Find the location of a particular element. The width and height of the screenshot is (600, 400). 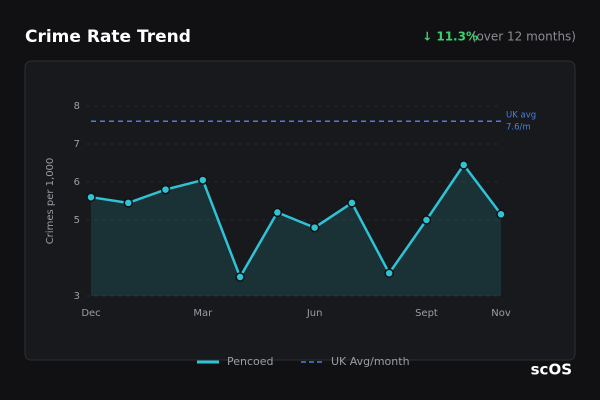

y-tick-label: 8 is located at coordinates (77, 106).